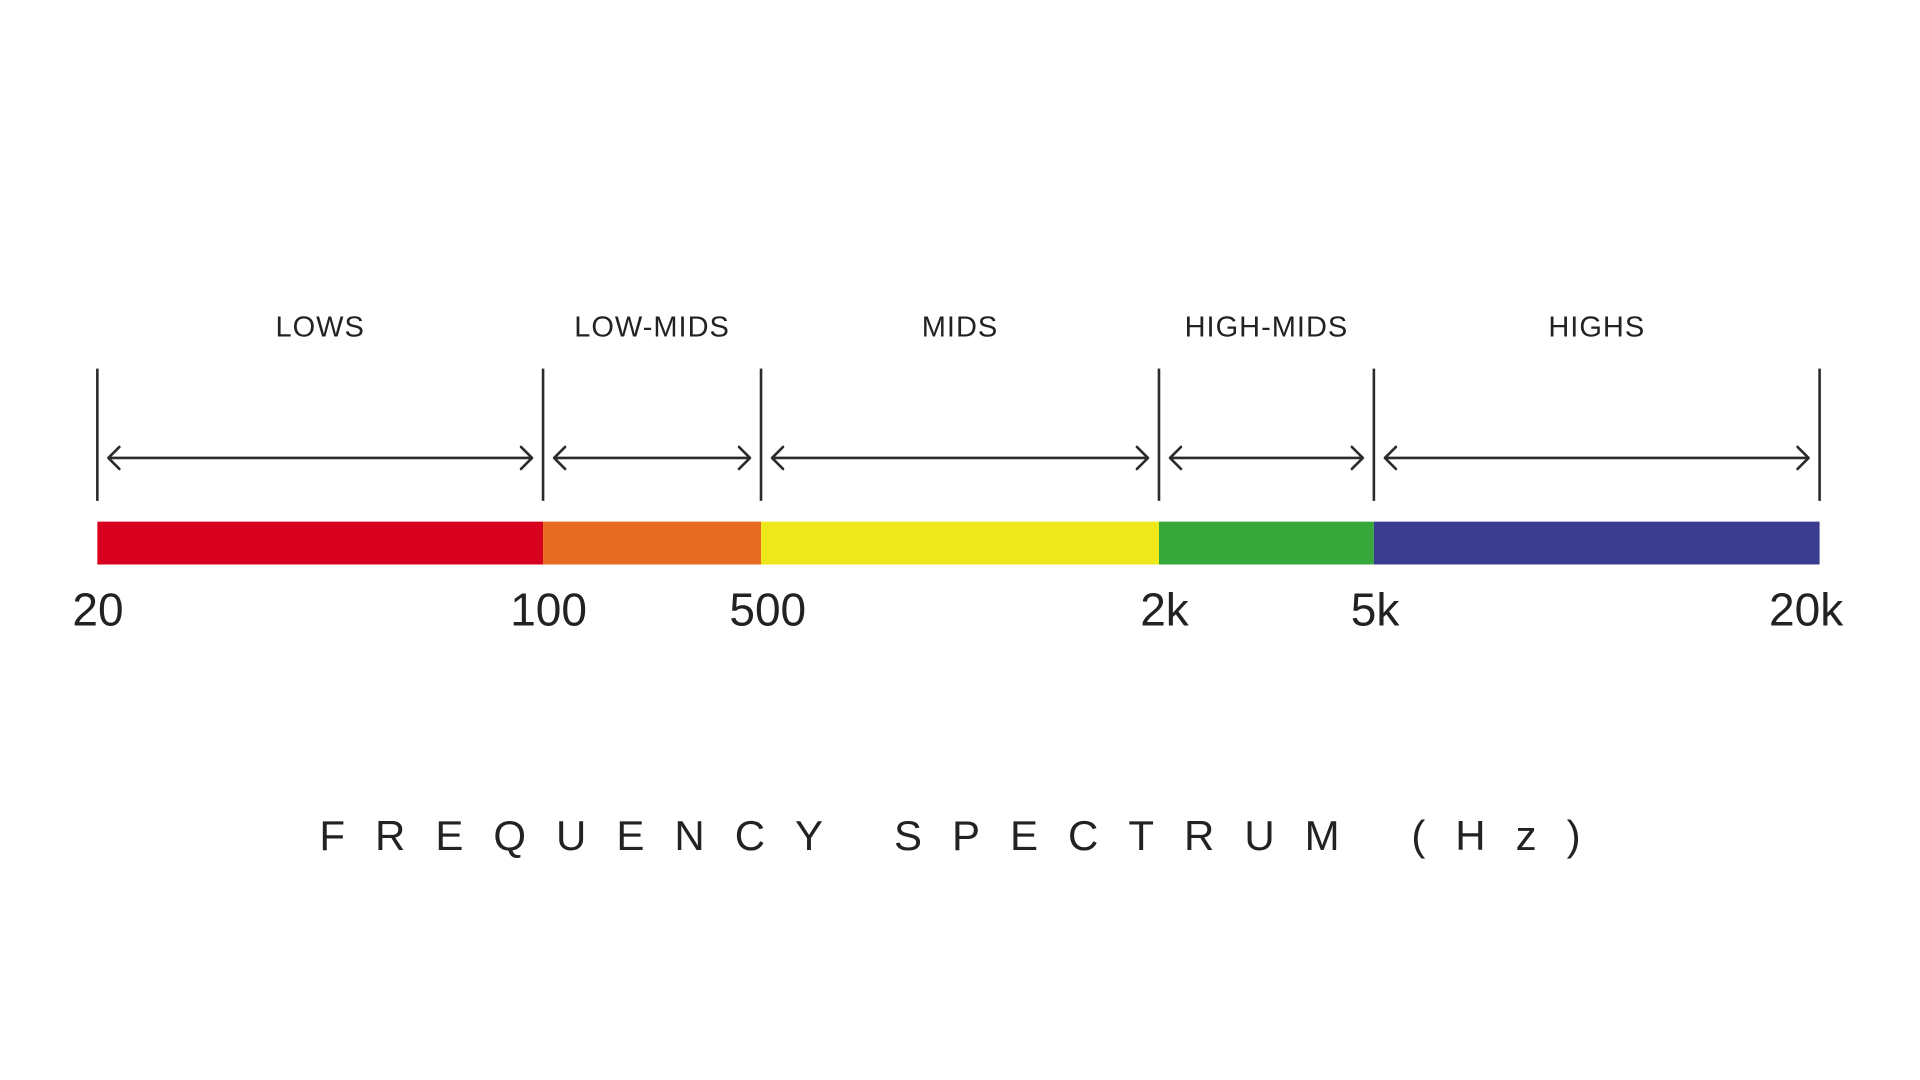  Describe the element at coordinates (958, 434) in the screenshot. I see `divider-lines` at that location.